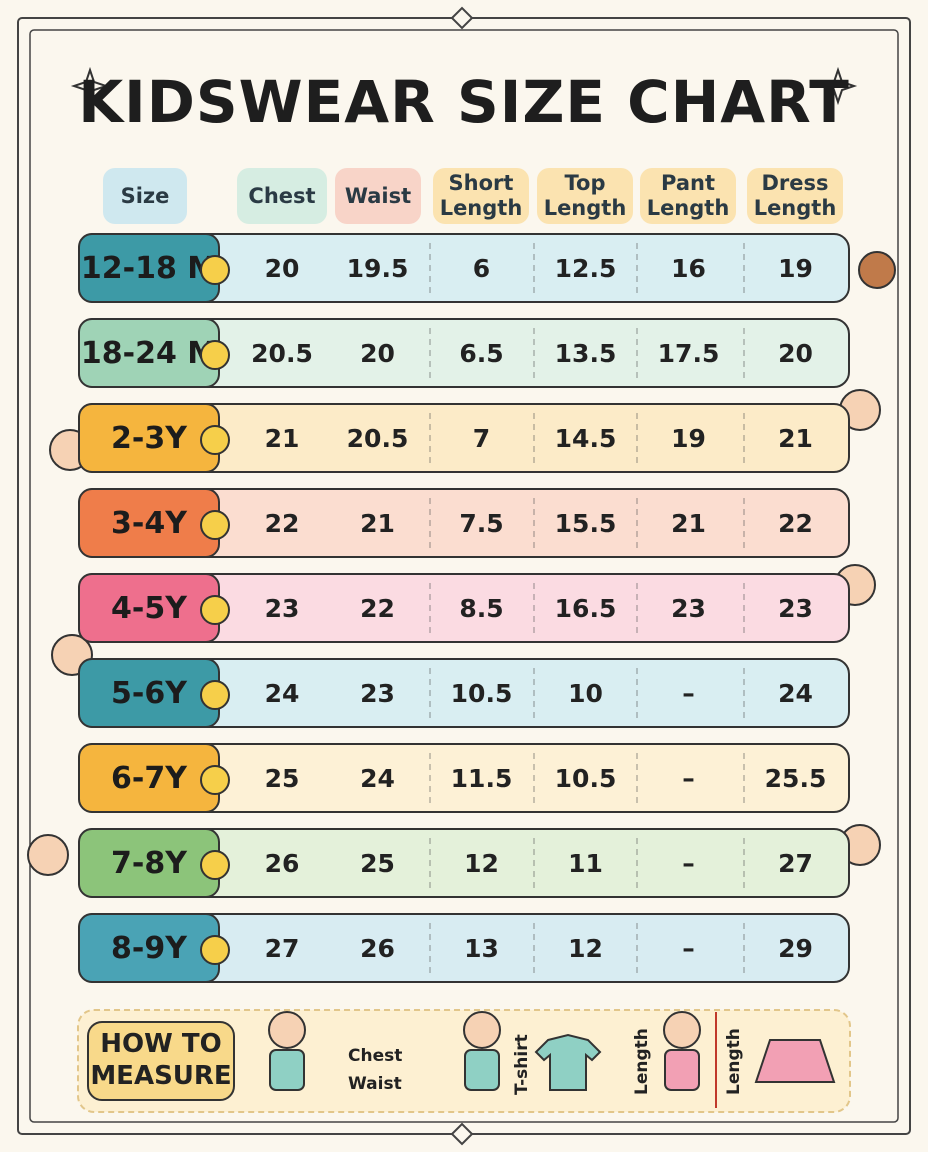  I want to click on size-badge: 7-8Y, so click(149, 863).